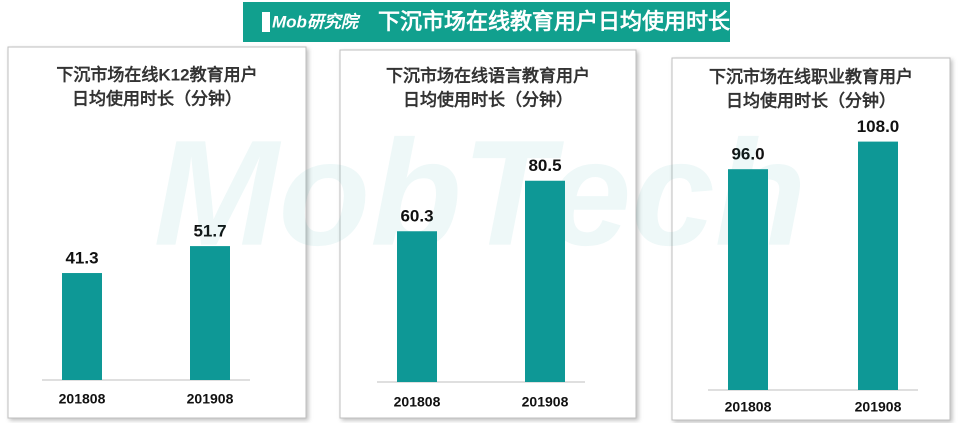 This screenshot has height=423, width=960. I want to click on value-label: 51.7, so click(209, 231).